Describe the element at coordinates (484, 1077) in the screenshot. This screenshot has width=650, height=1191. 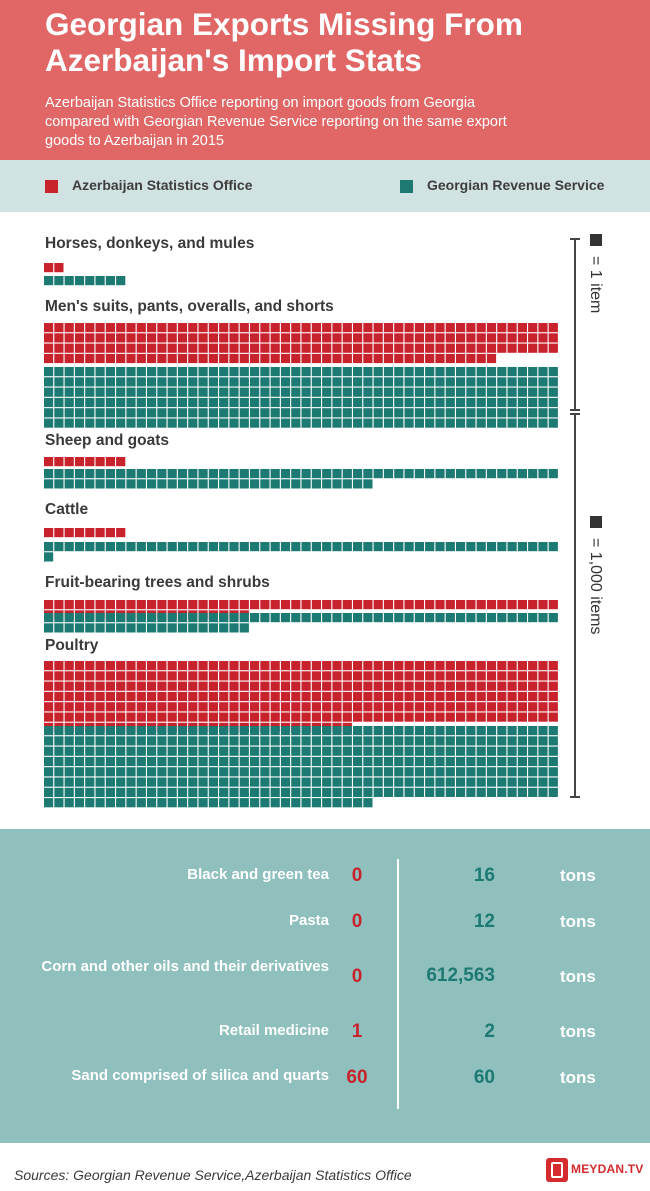
I see `table-row-ge-value: 60` at that location.